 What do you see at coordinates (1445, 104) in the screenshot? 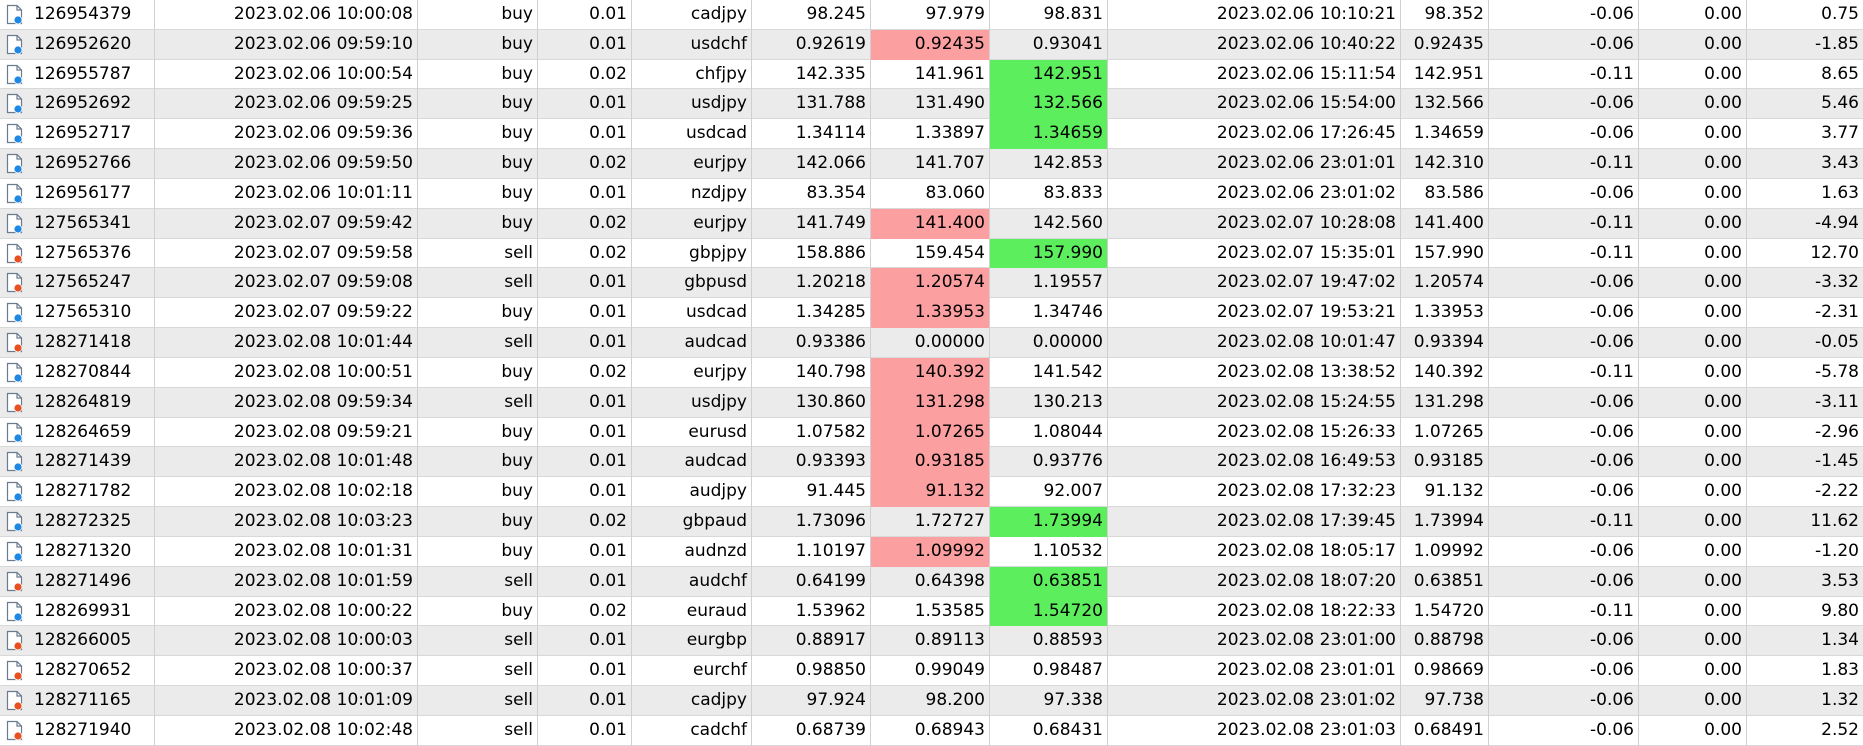
I see `close-price-cell: 132.566` at bounding box center [1445, 104].